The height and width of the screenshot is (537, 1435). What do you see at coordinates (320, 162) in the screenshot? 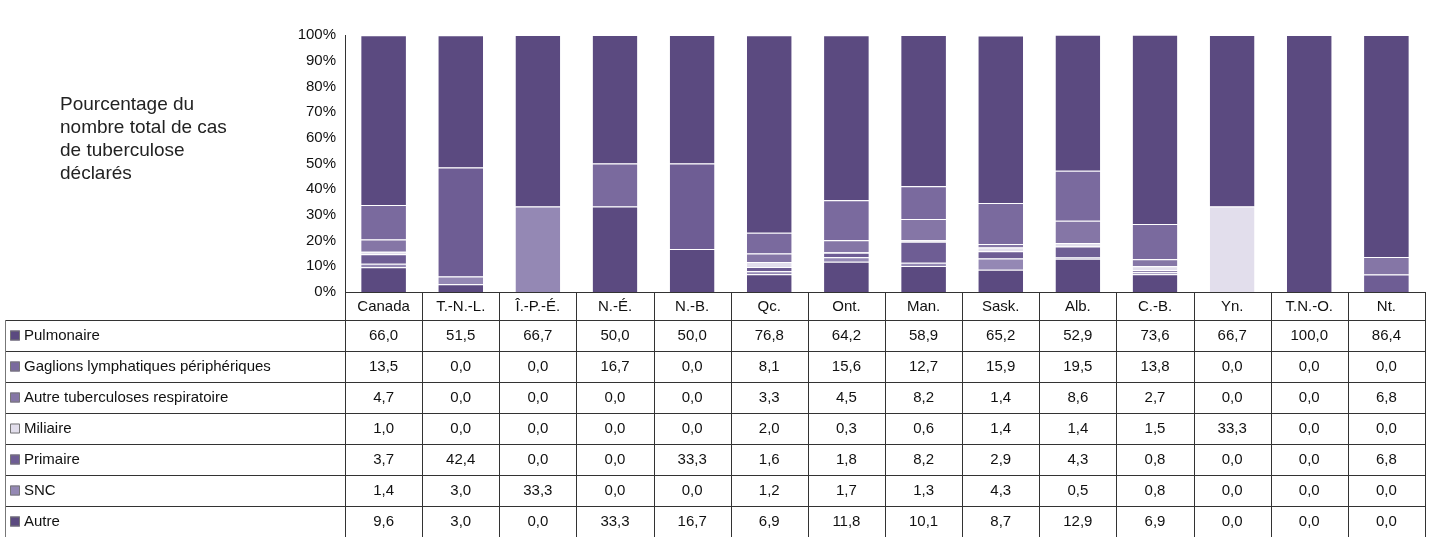
I see `y-tick-label: 50%` at bounding box center [320, 162].